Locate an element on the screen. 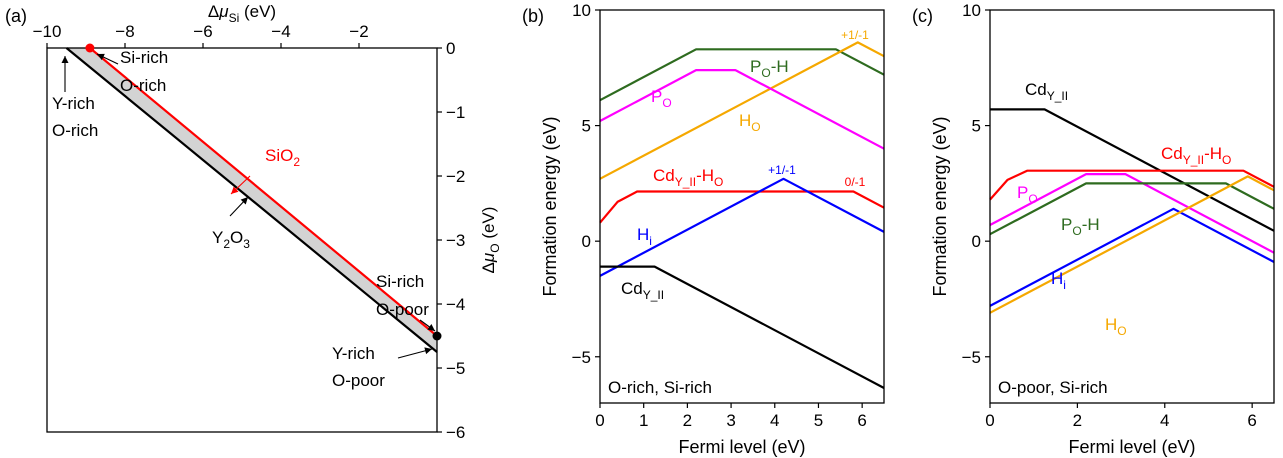  series-label-H_O-part: H is located at coordinates (745, 120).